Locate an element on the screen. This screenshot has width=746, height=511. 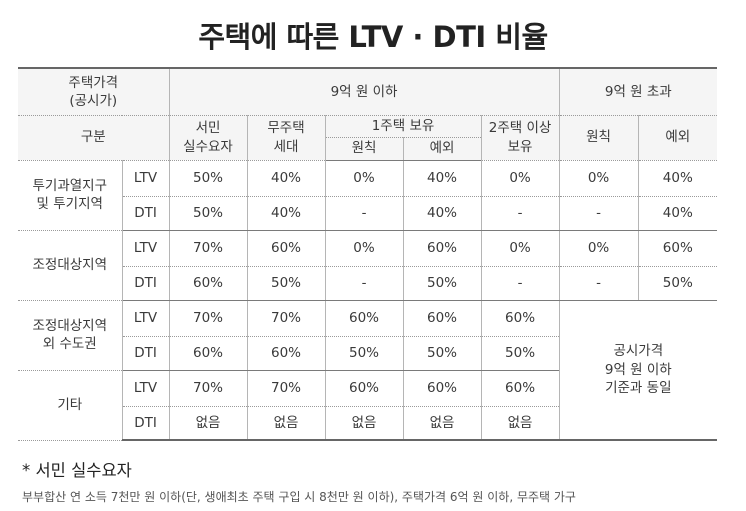
region-label: 조정대상지역 is located at coordinates (70, 265).